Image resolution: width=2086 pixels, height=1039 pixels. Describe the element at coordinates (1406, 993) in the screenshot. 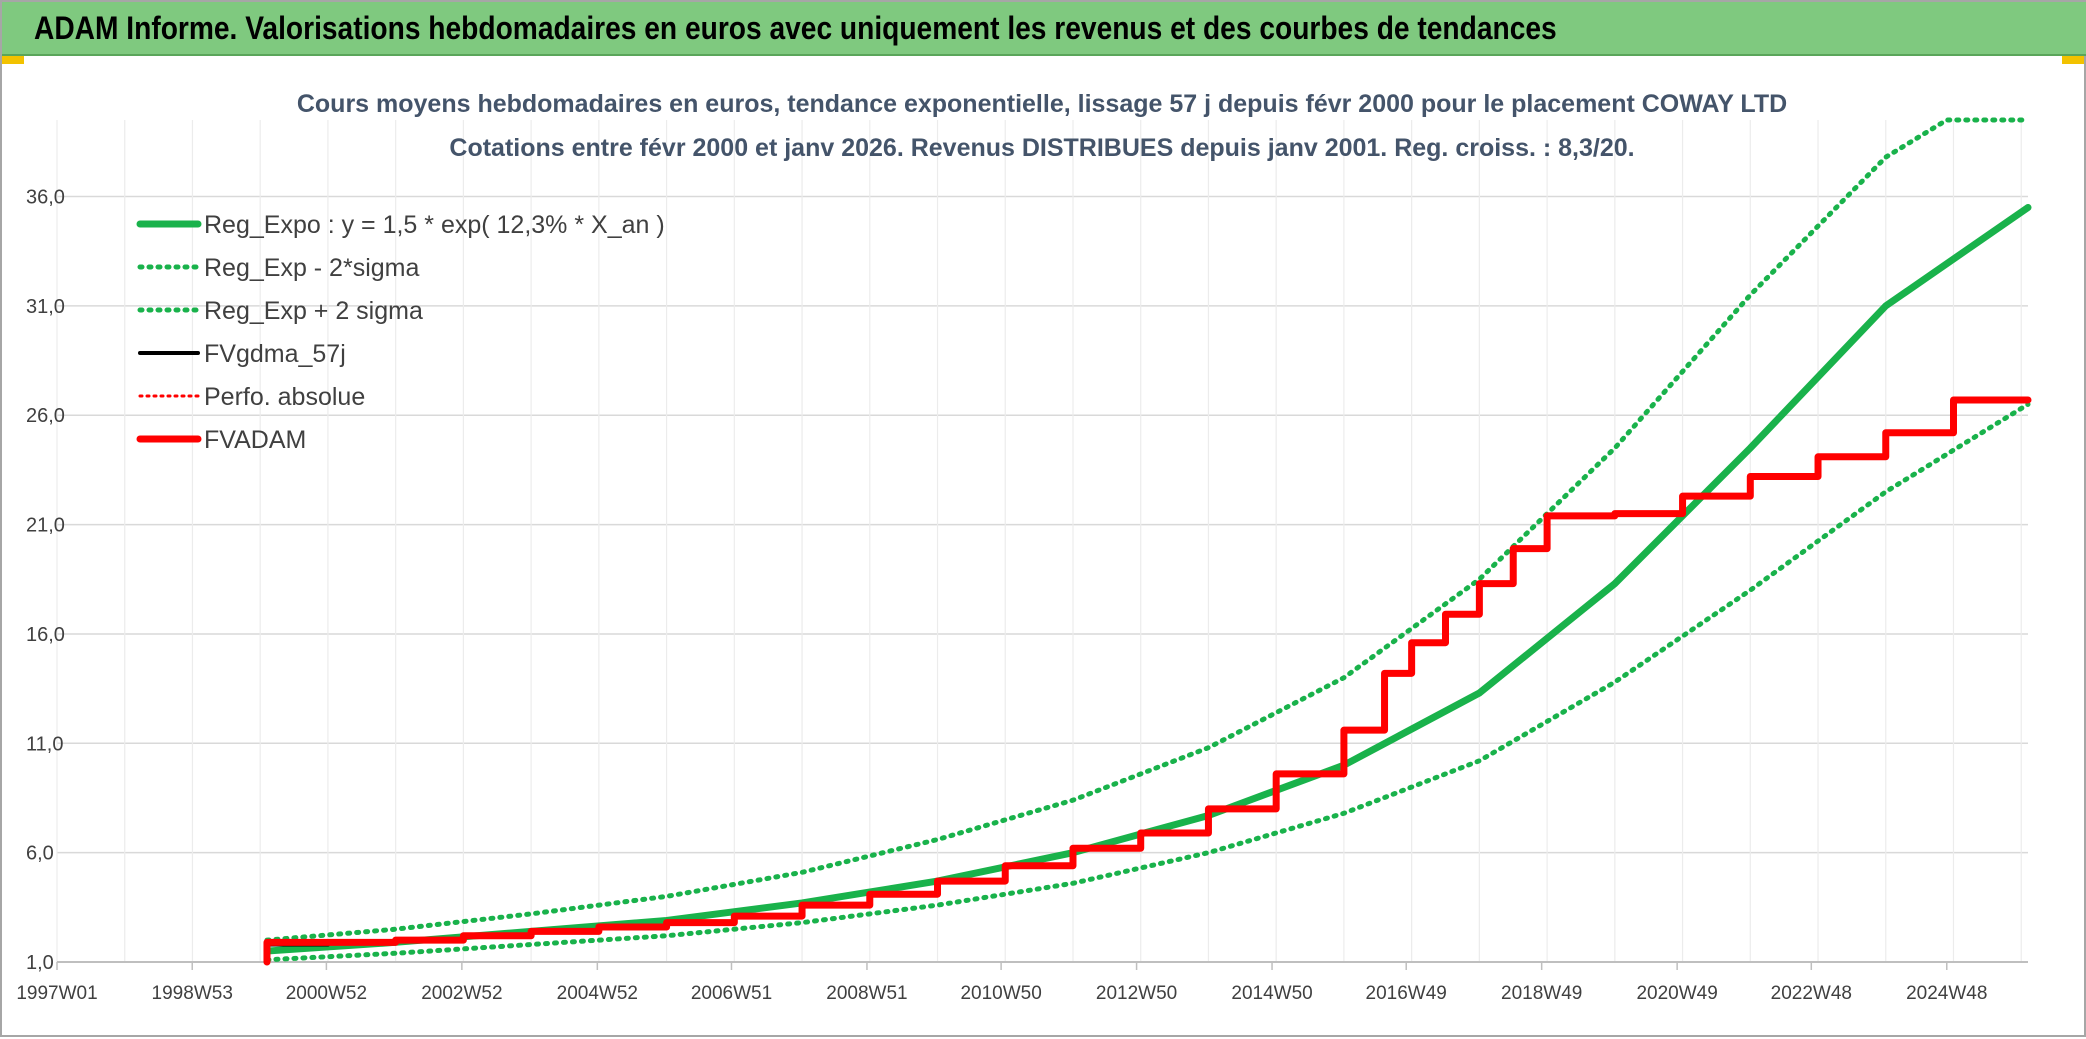

I see `x-tick-label: 2016W49` at that location.